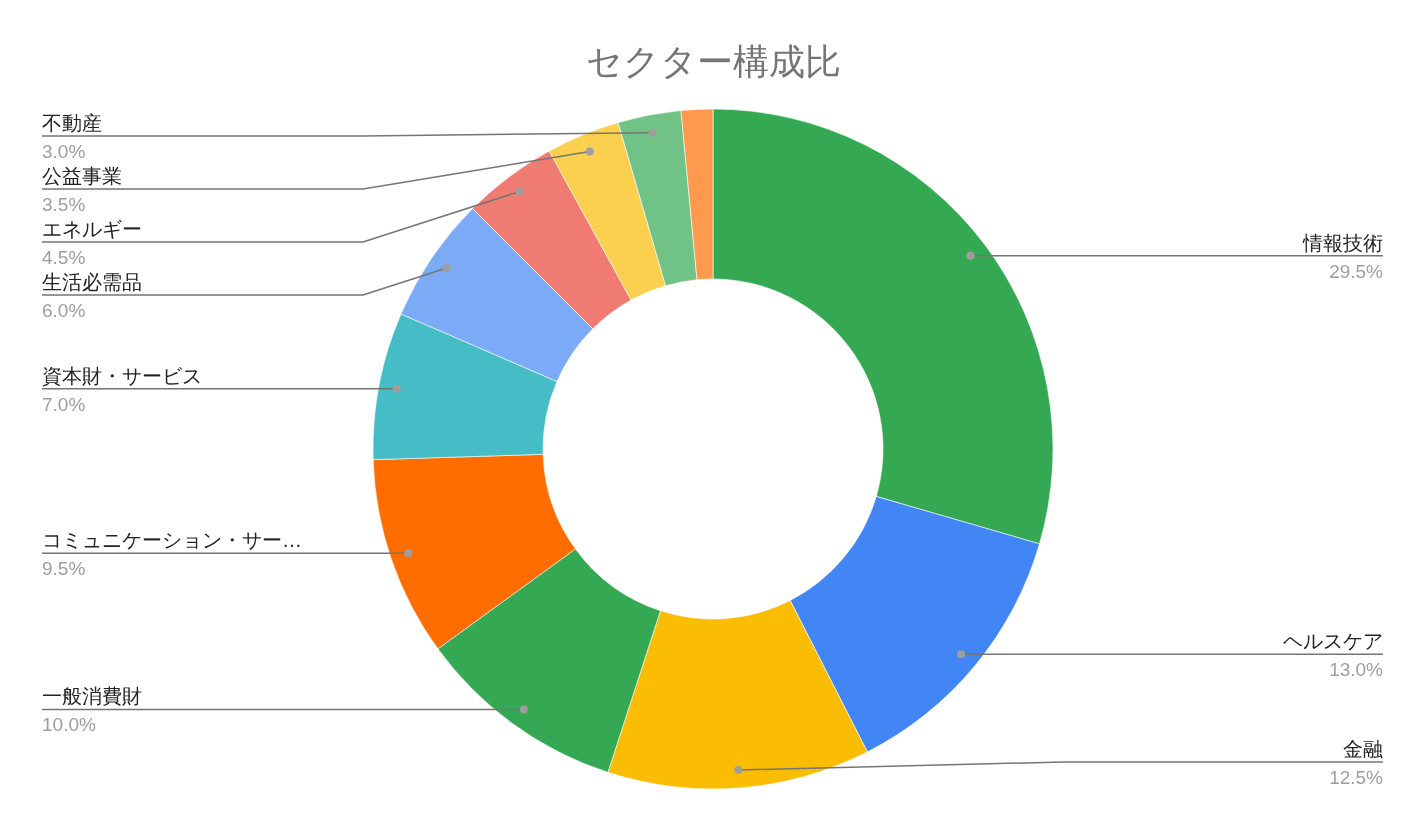 This screenshot has height=830, width=1425. I want to click on chart-title: セクター構成比, so click(713, 61).